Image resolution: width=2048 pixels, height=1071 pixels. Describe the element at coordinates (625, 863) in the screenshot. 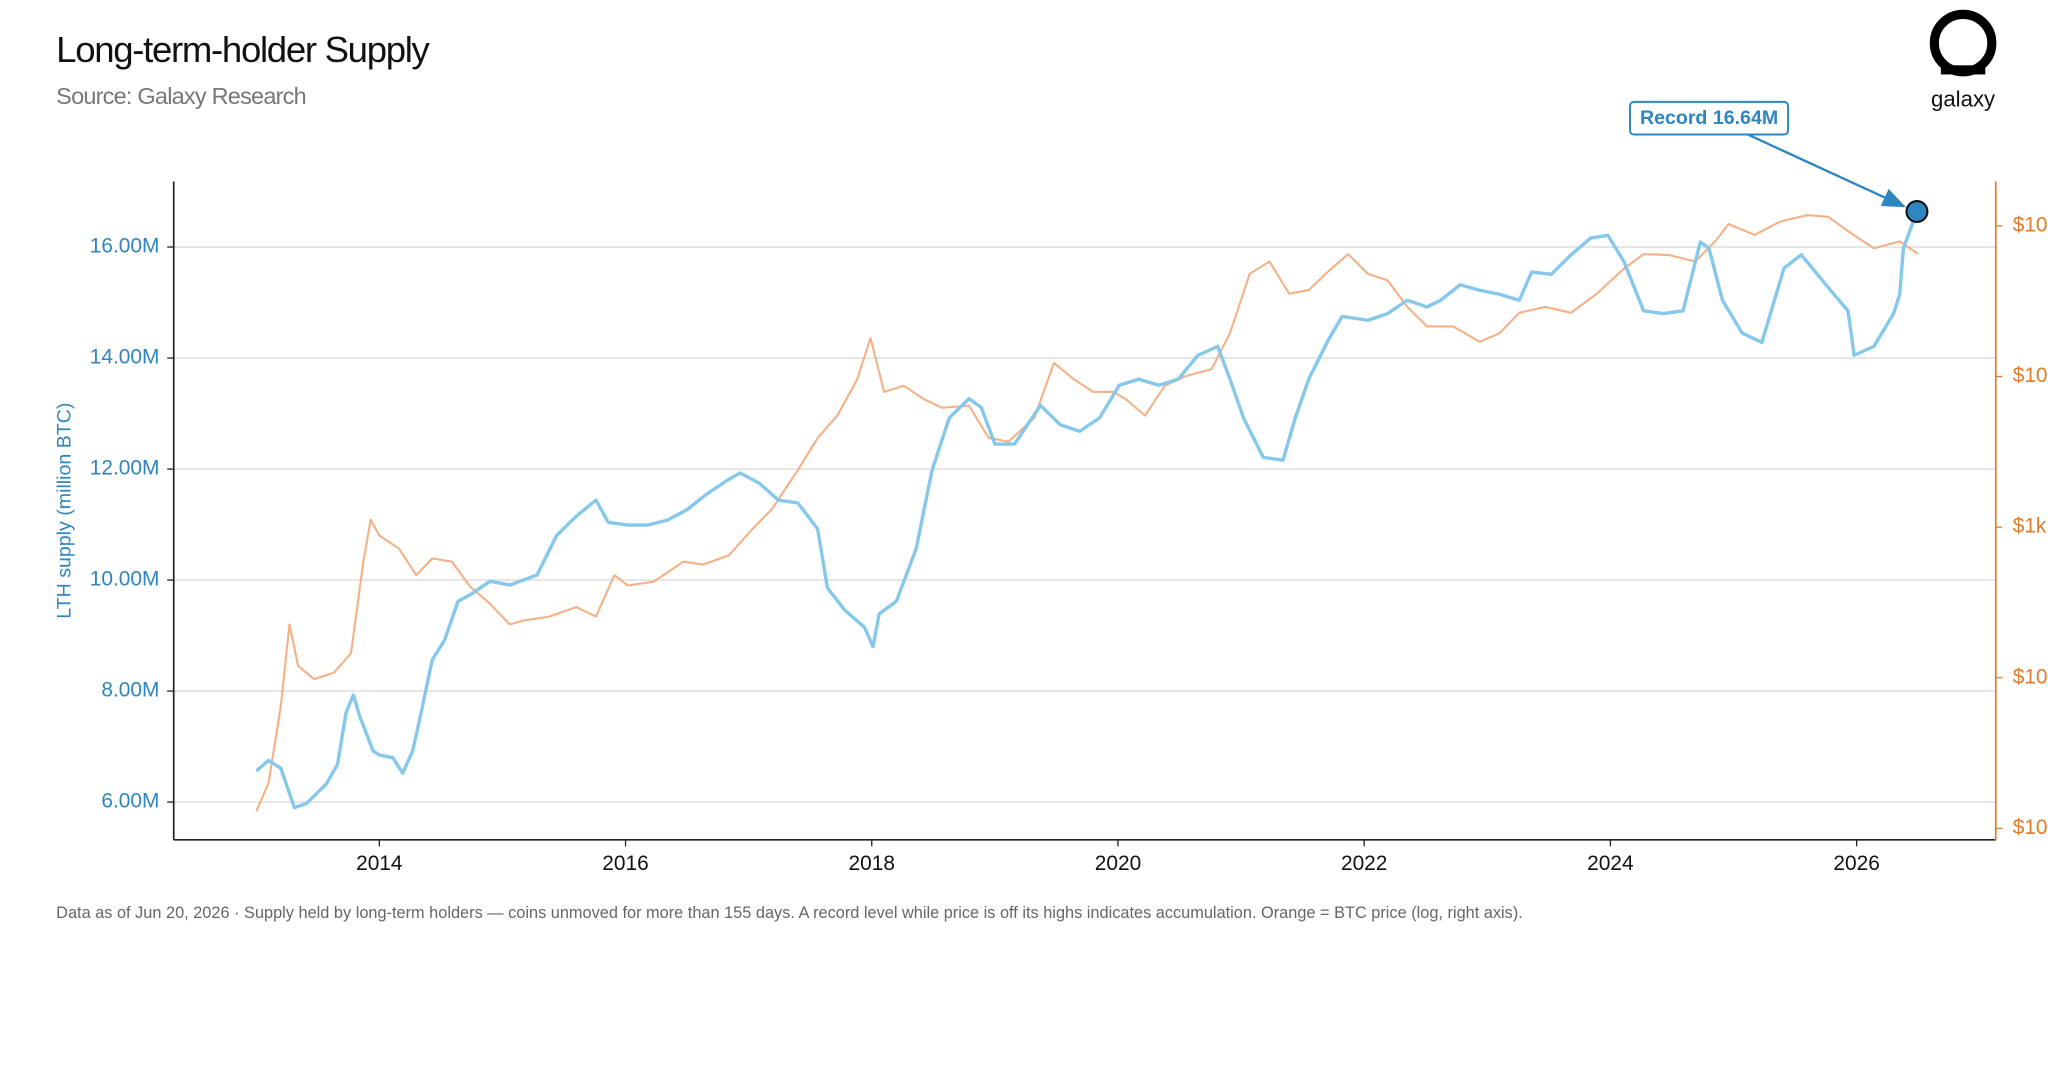

I see `x-tick-label: 2016` at that location.